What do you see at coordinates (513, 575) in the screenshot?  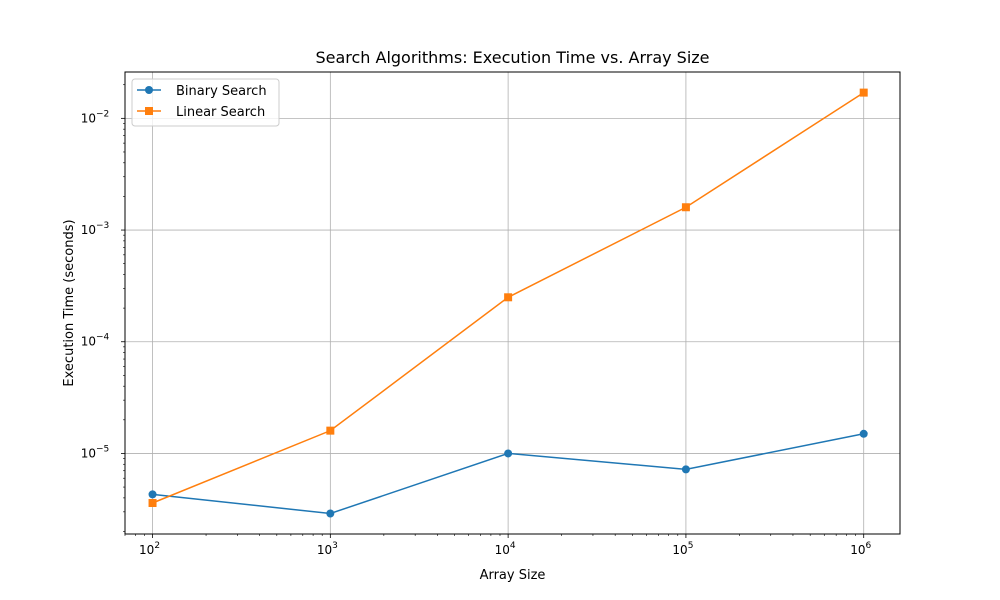 I see `x-axis-label: Array Size` at bounding box center [513, 575].